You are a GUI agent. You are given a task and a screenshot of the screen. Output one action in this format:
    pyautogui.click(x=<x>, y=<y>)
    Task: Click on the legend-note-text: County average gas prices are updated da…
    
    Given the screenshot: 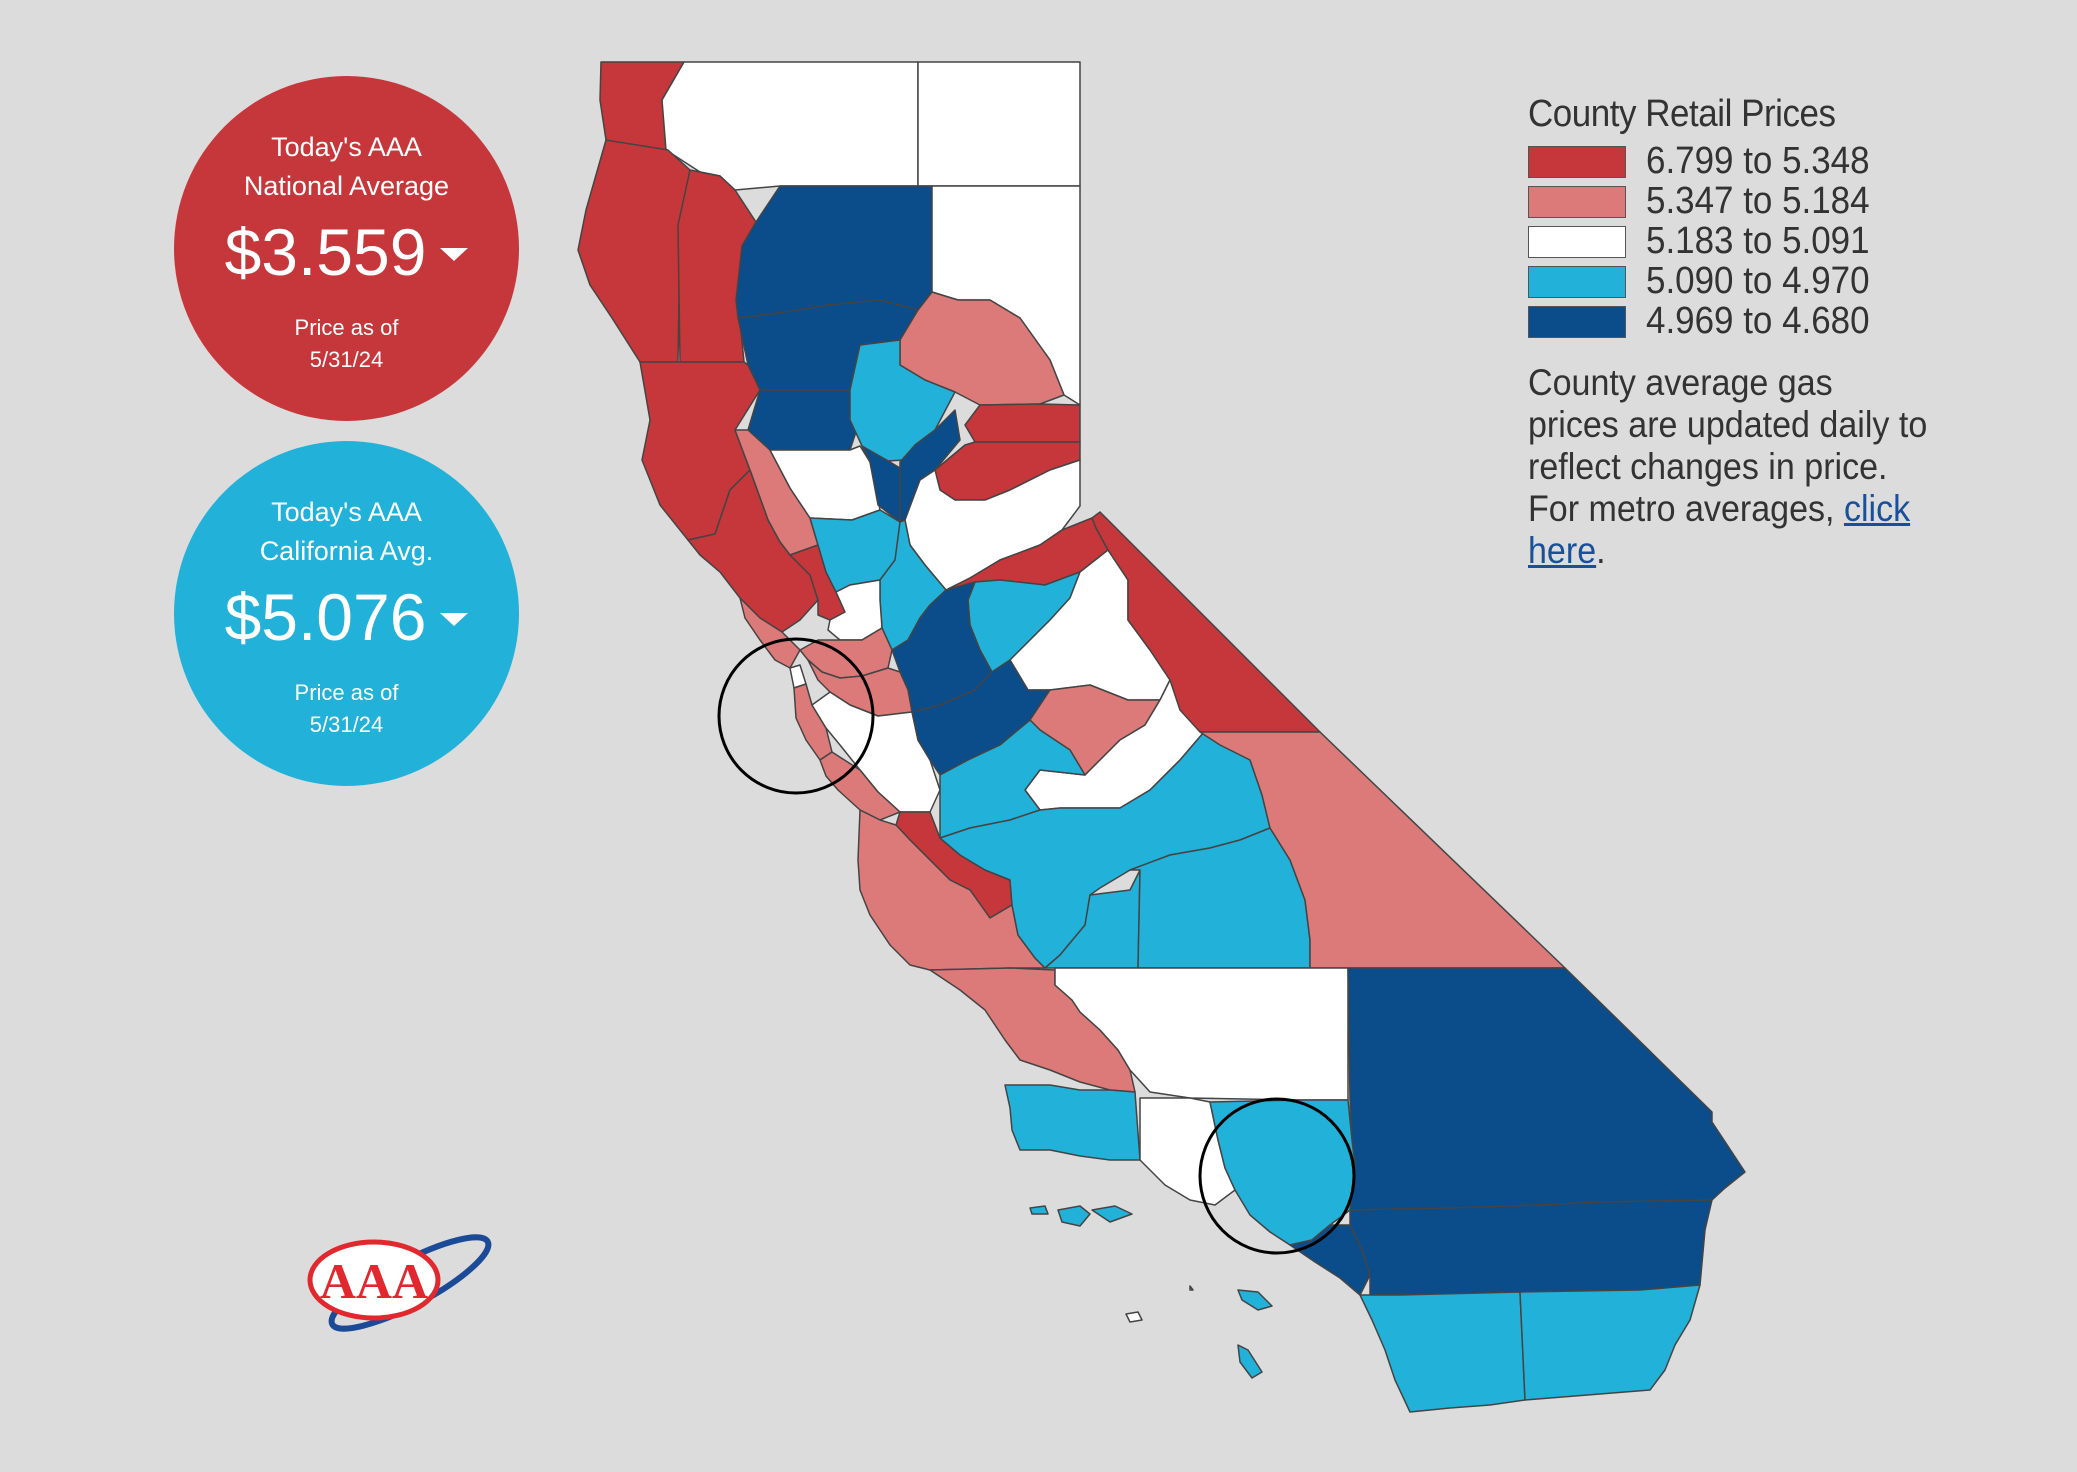 What is the action you would take?
    pyautogui.click(x=1728, y=445)
    